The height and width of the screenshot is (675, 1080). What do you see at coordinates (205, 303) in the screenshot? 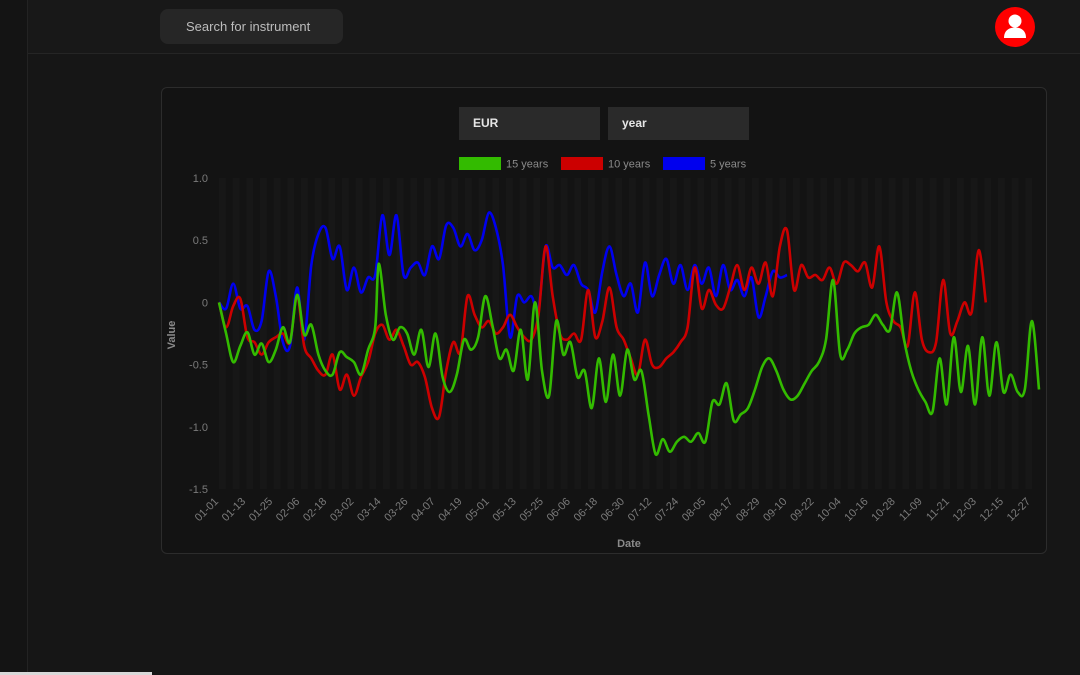
I see `y-tick-label: 0` at bounding box center [205, 303].